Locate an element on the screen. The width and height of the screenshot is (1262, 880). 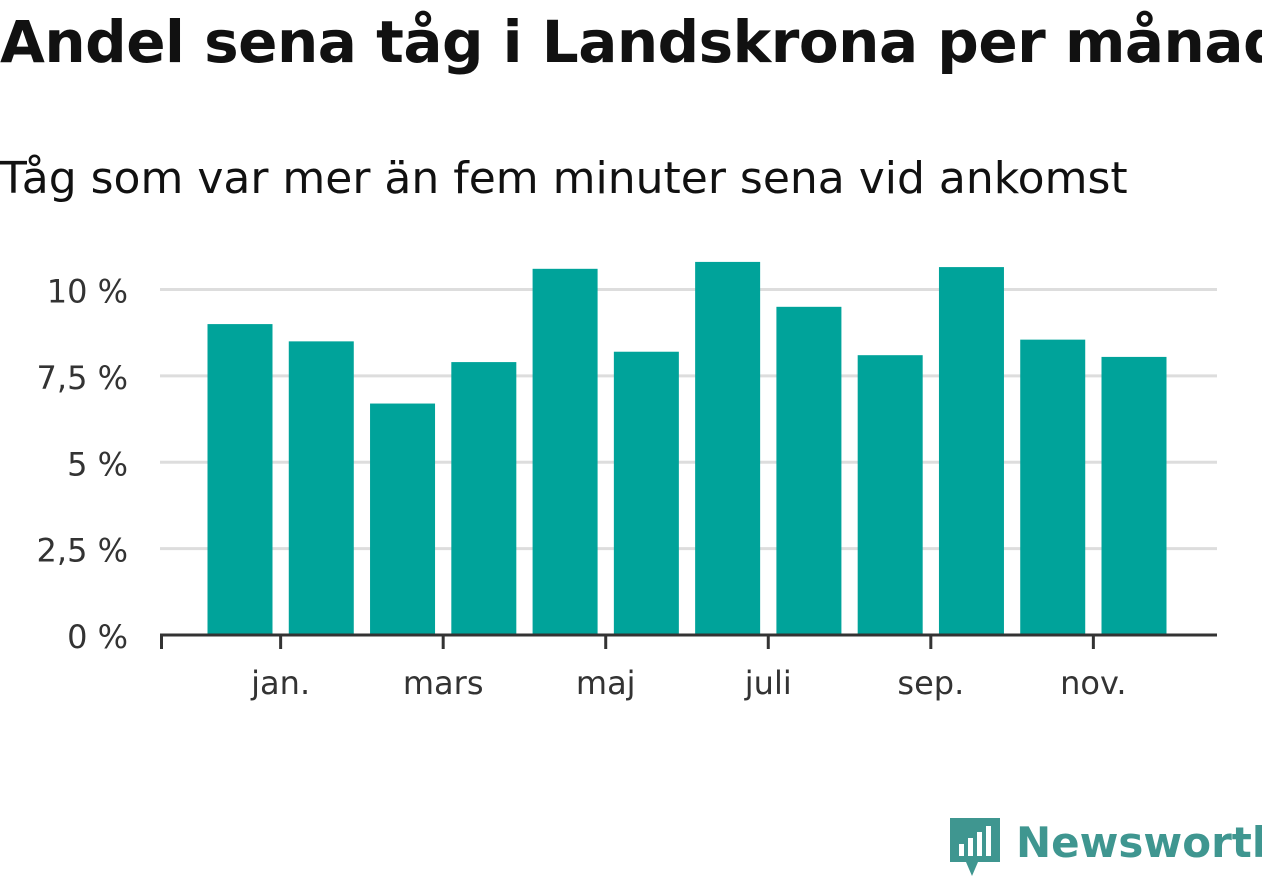
x-tick-label: sep. is located at coordinates (930, 683).